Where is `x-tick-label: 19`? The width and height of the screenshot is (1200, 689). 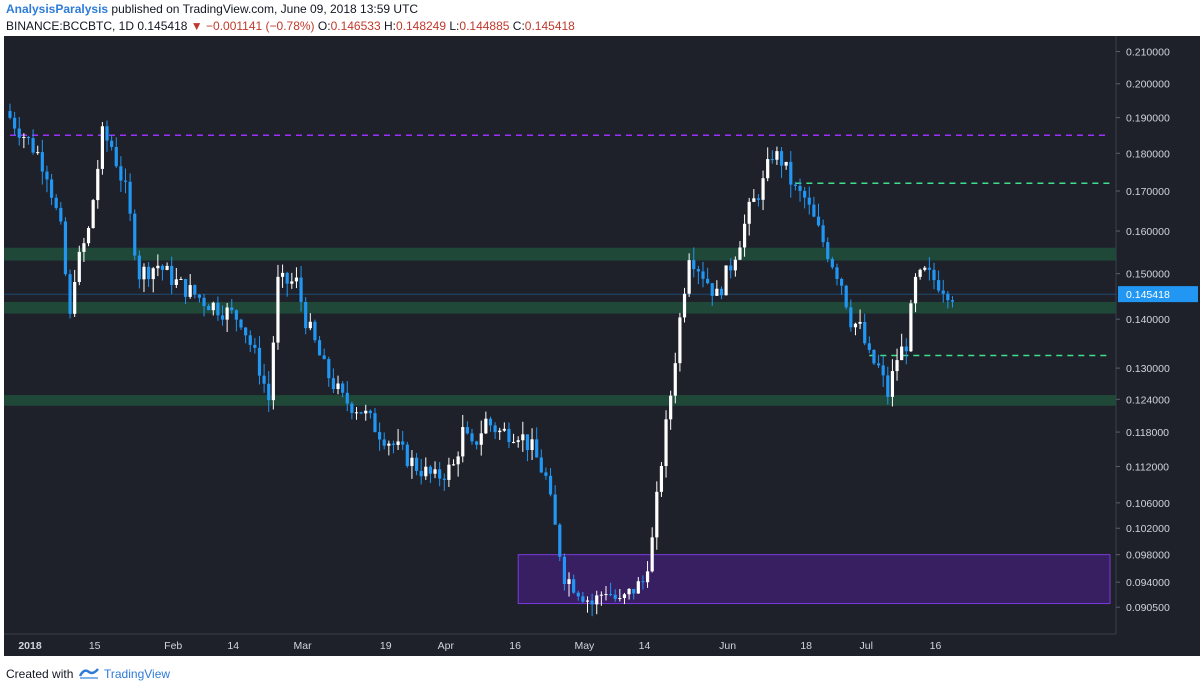
x-tick-label: 19 is located at coordinates (386, 646).